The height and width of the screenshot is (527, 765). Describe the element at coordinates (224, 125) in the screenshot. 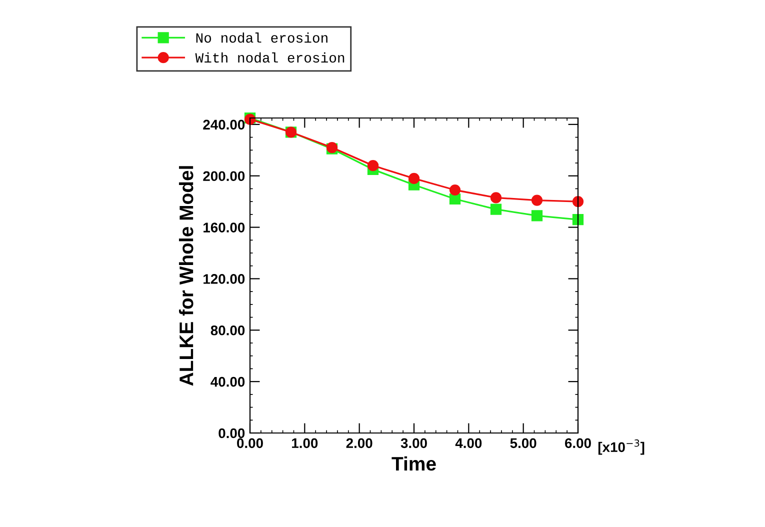

I see `y-tick-label: 240.00` at that location.